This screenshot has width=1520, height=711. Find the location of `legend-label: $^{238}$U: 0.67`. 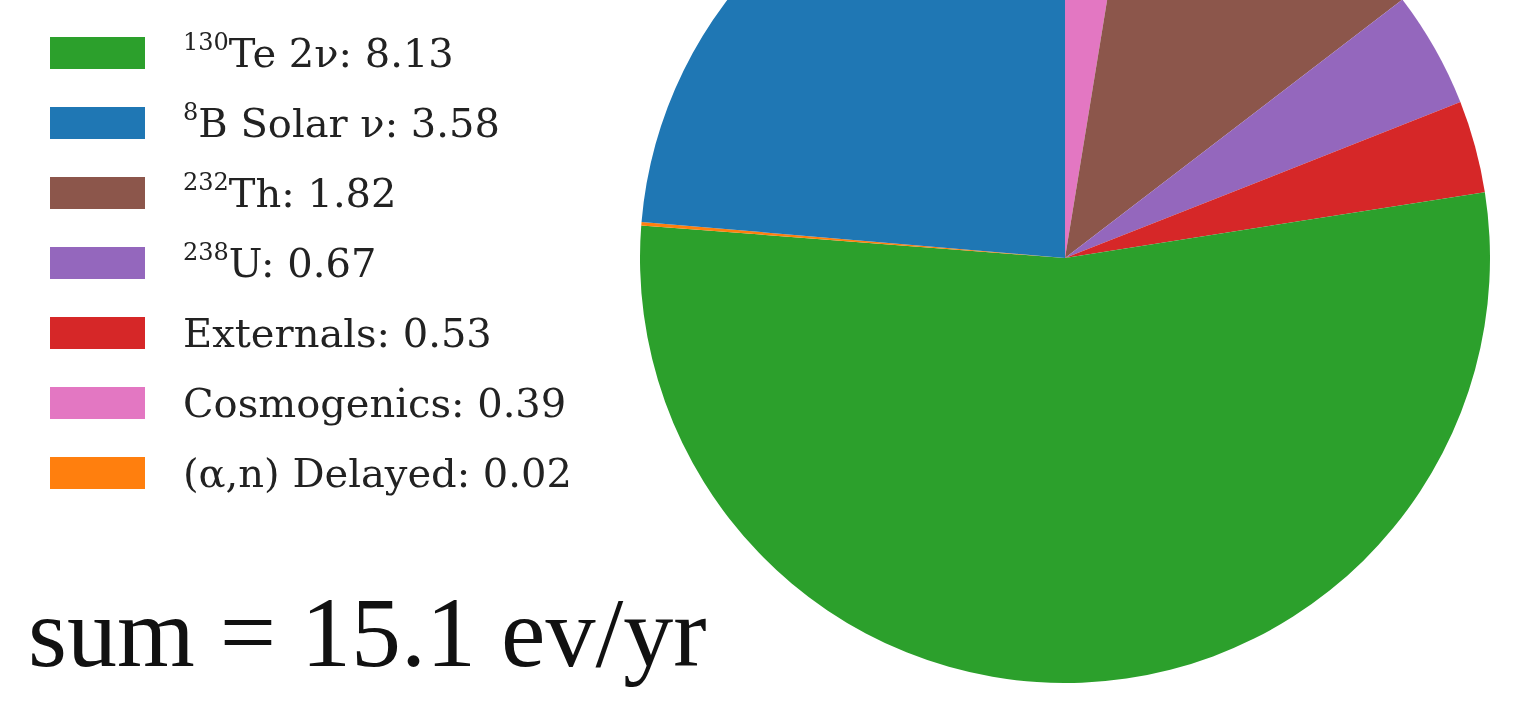

legend-label: $^{238}$U: 0.67 is located at coordinates (280, 262).